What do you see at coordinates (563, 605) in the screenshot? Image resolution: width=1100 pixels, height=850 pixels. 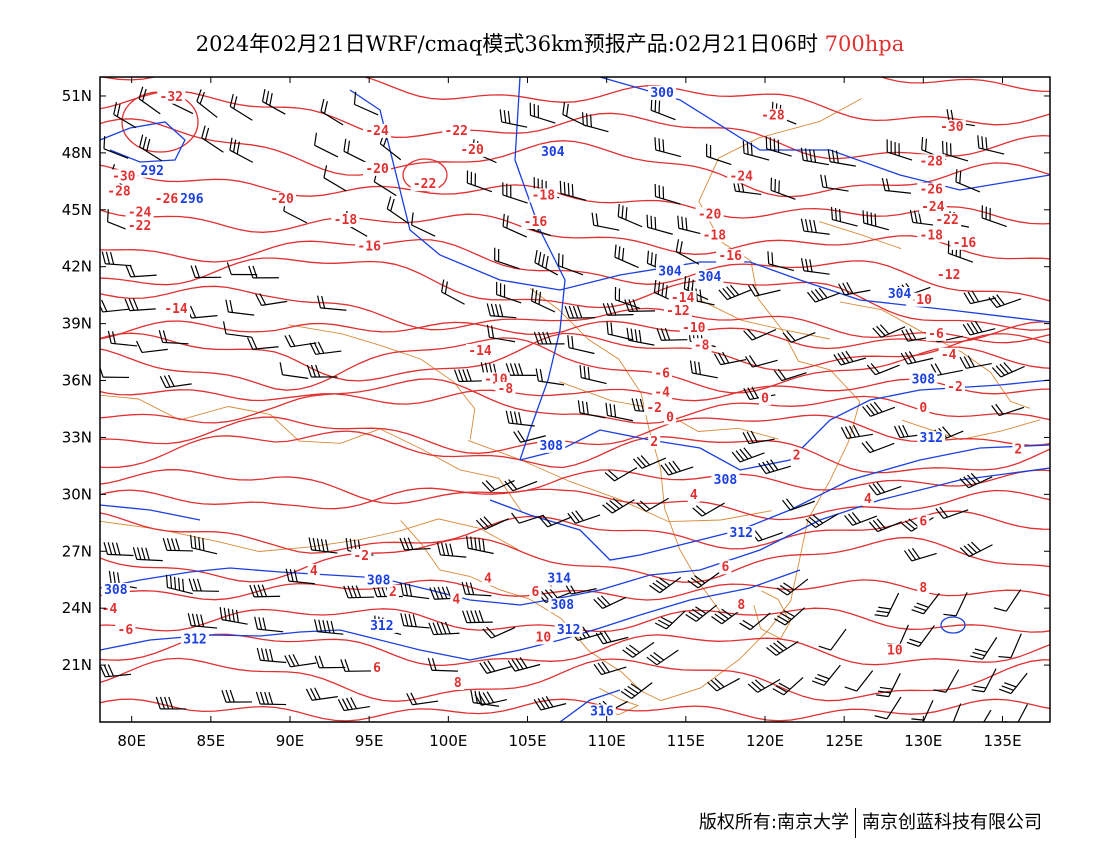 I see `geopotential-label: 308` at bounding box center [563, 605].